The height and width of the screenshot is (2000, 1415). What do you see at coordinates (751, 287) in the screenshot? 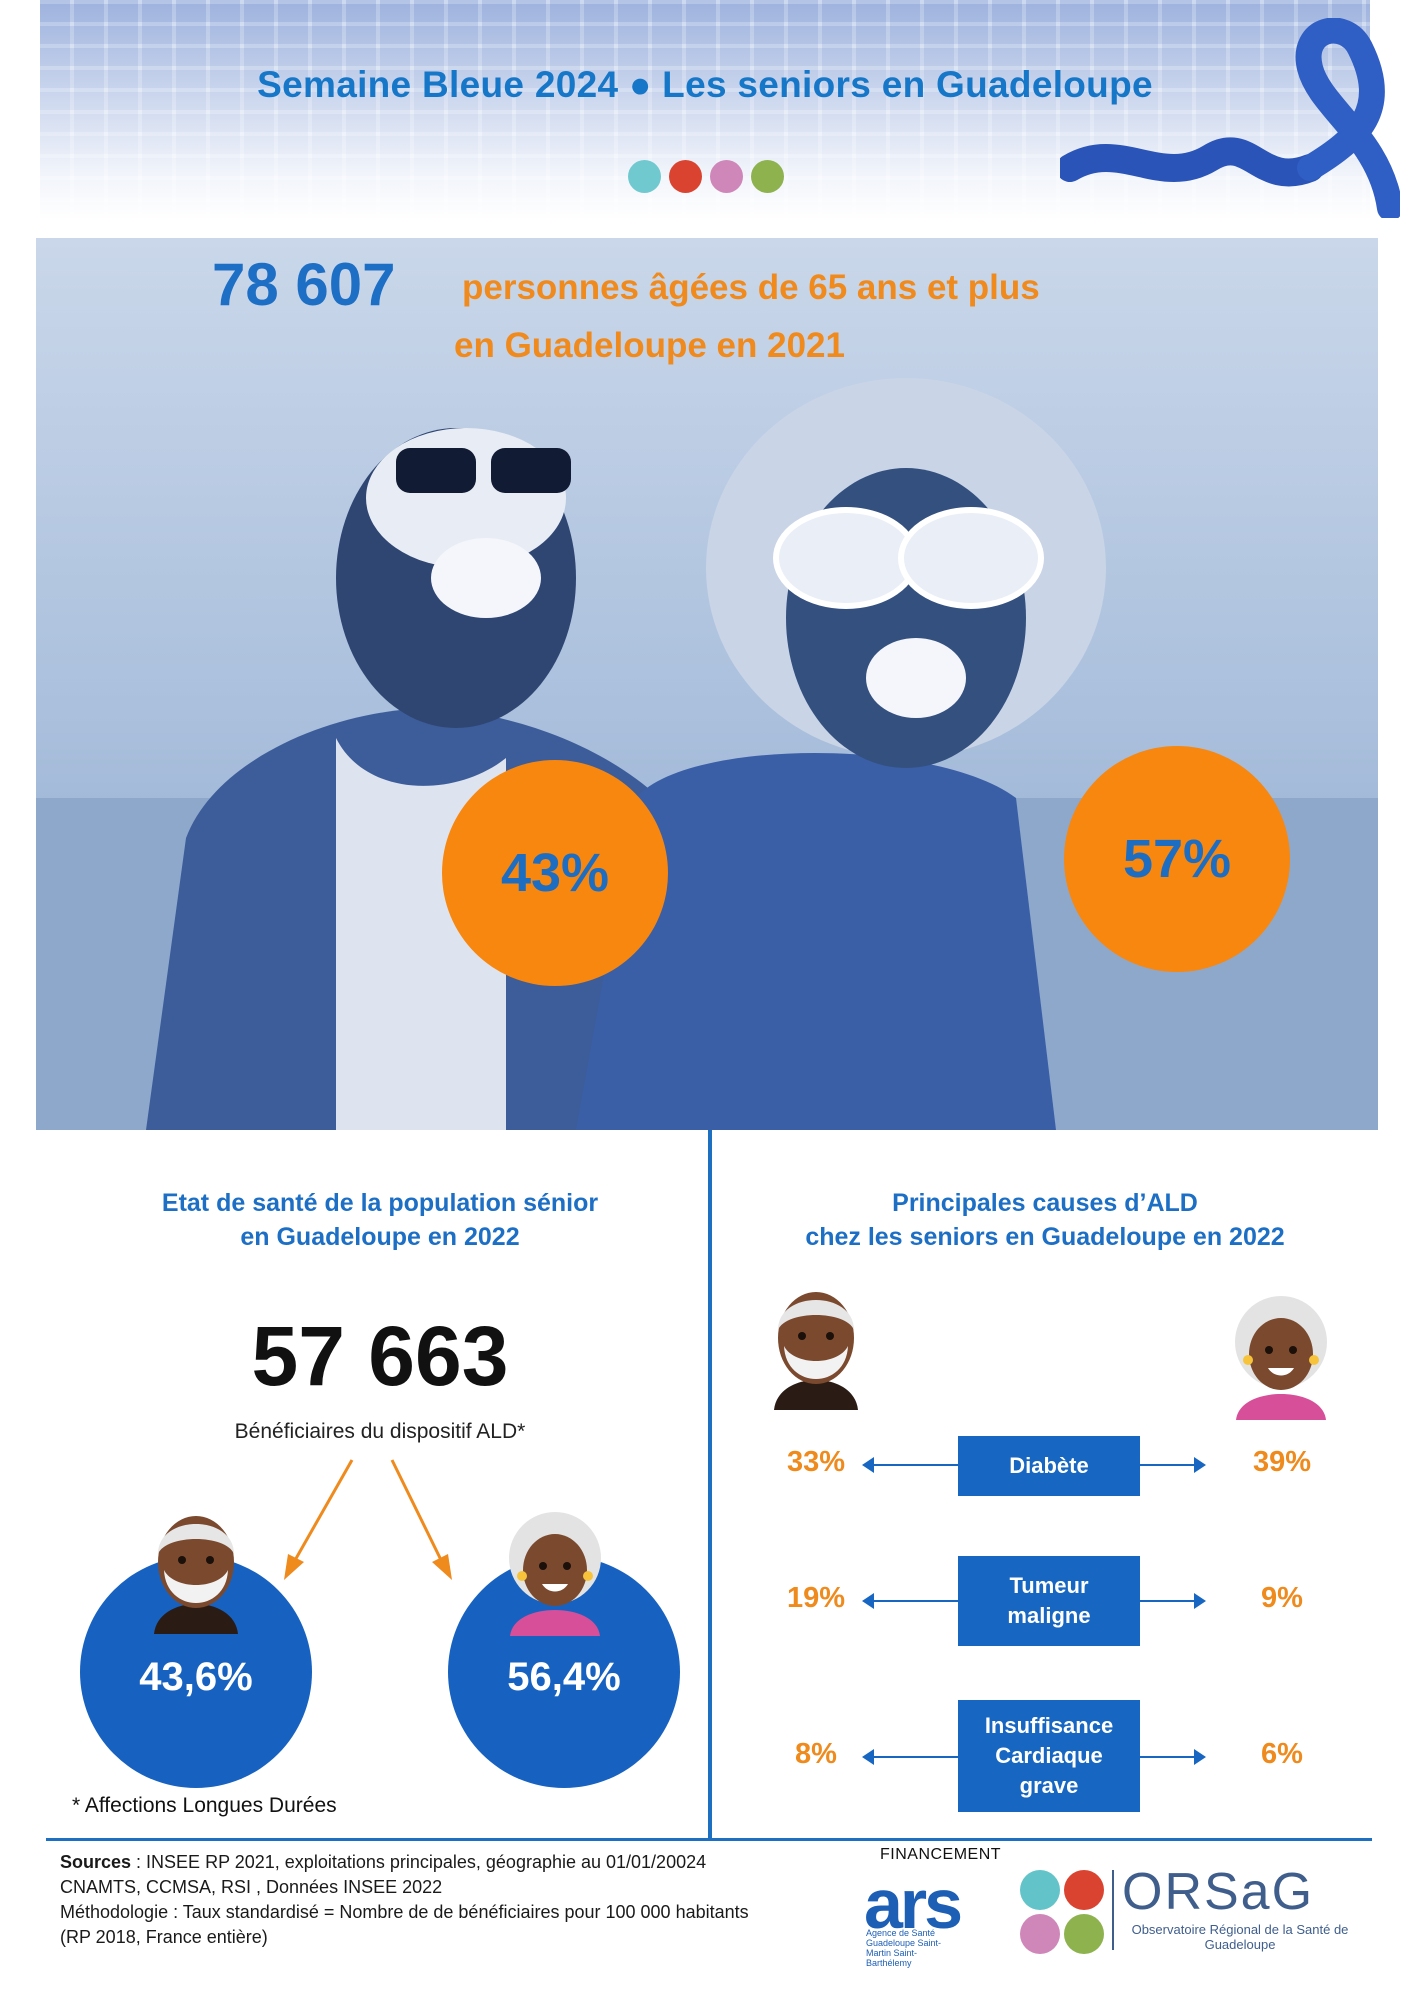
I see `senior-count-label-line1: personnes âgées de 65 ans et plus` at bounding box center [751, 287].